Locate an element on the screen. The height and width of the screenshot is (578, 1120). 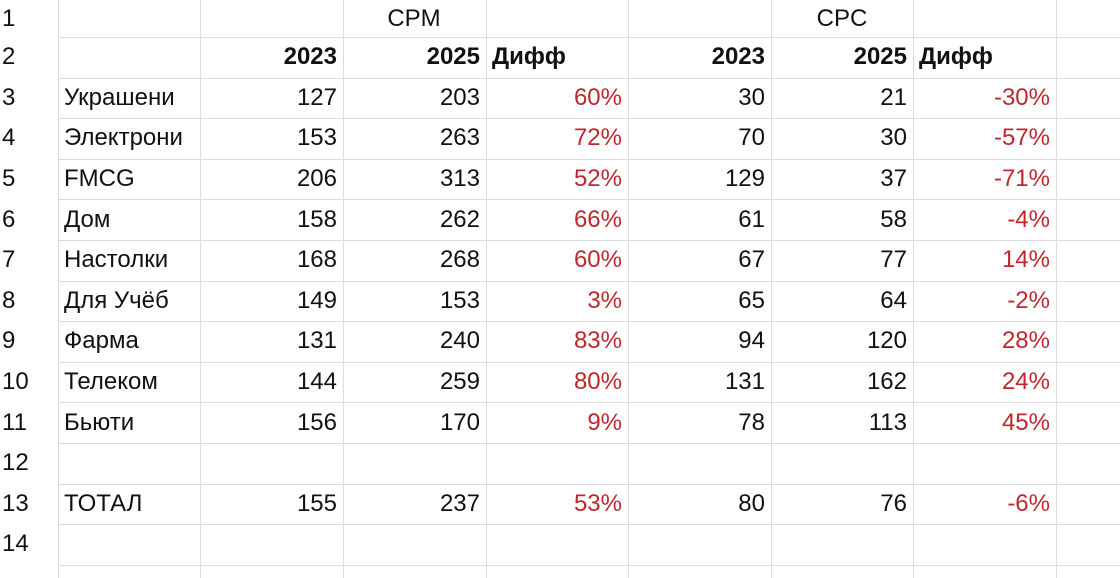
row-label: Для Учёб is located at coordinates (116, 300).